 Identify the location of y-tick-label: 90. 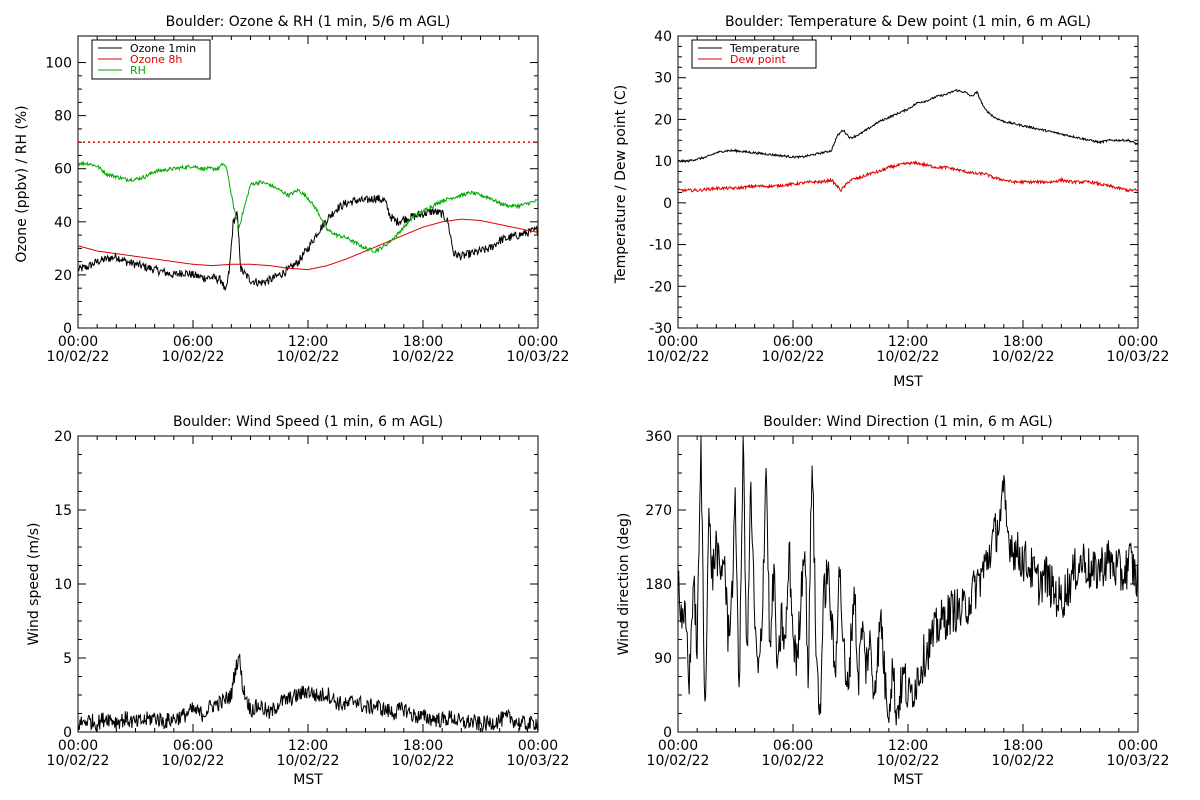
(663, 659).